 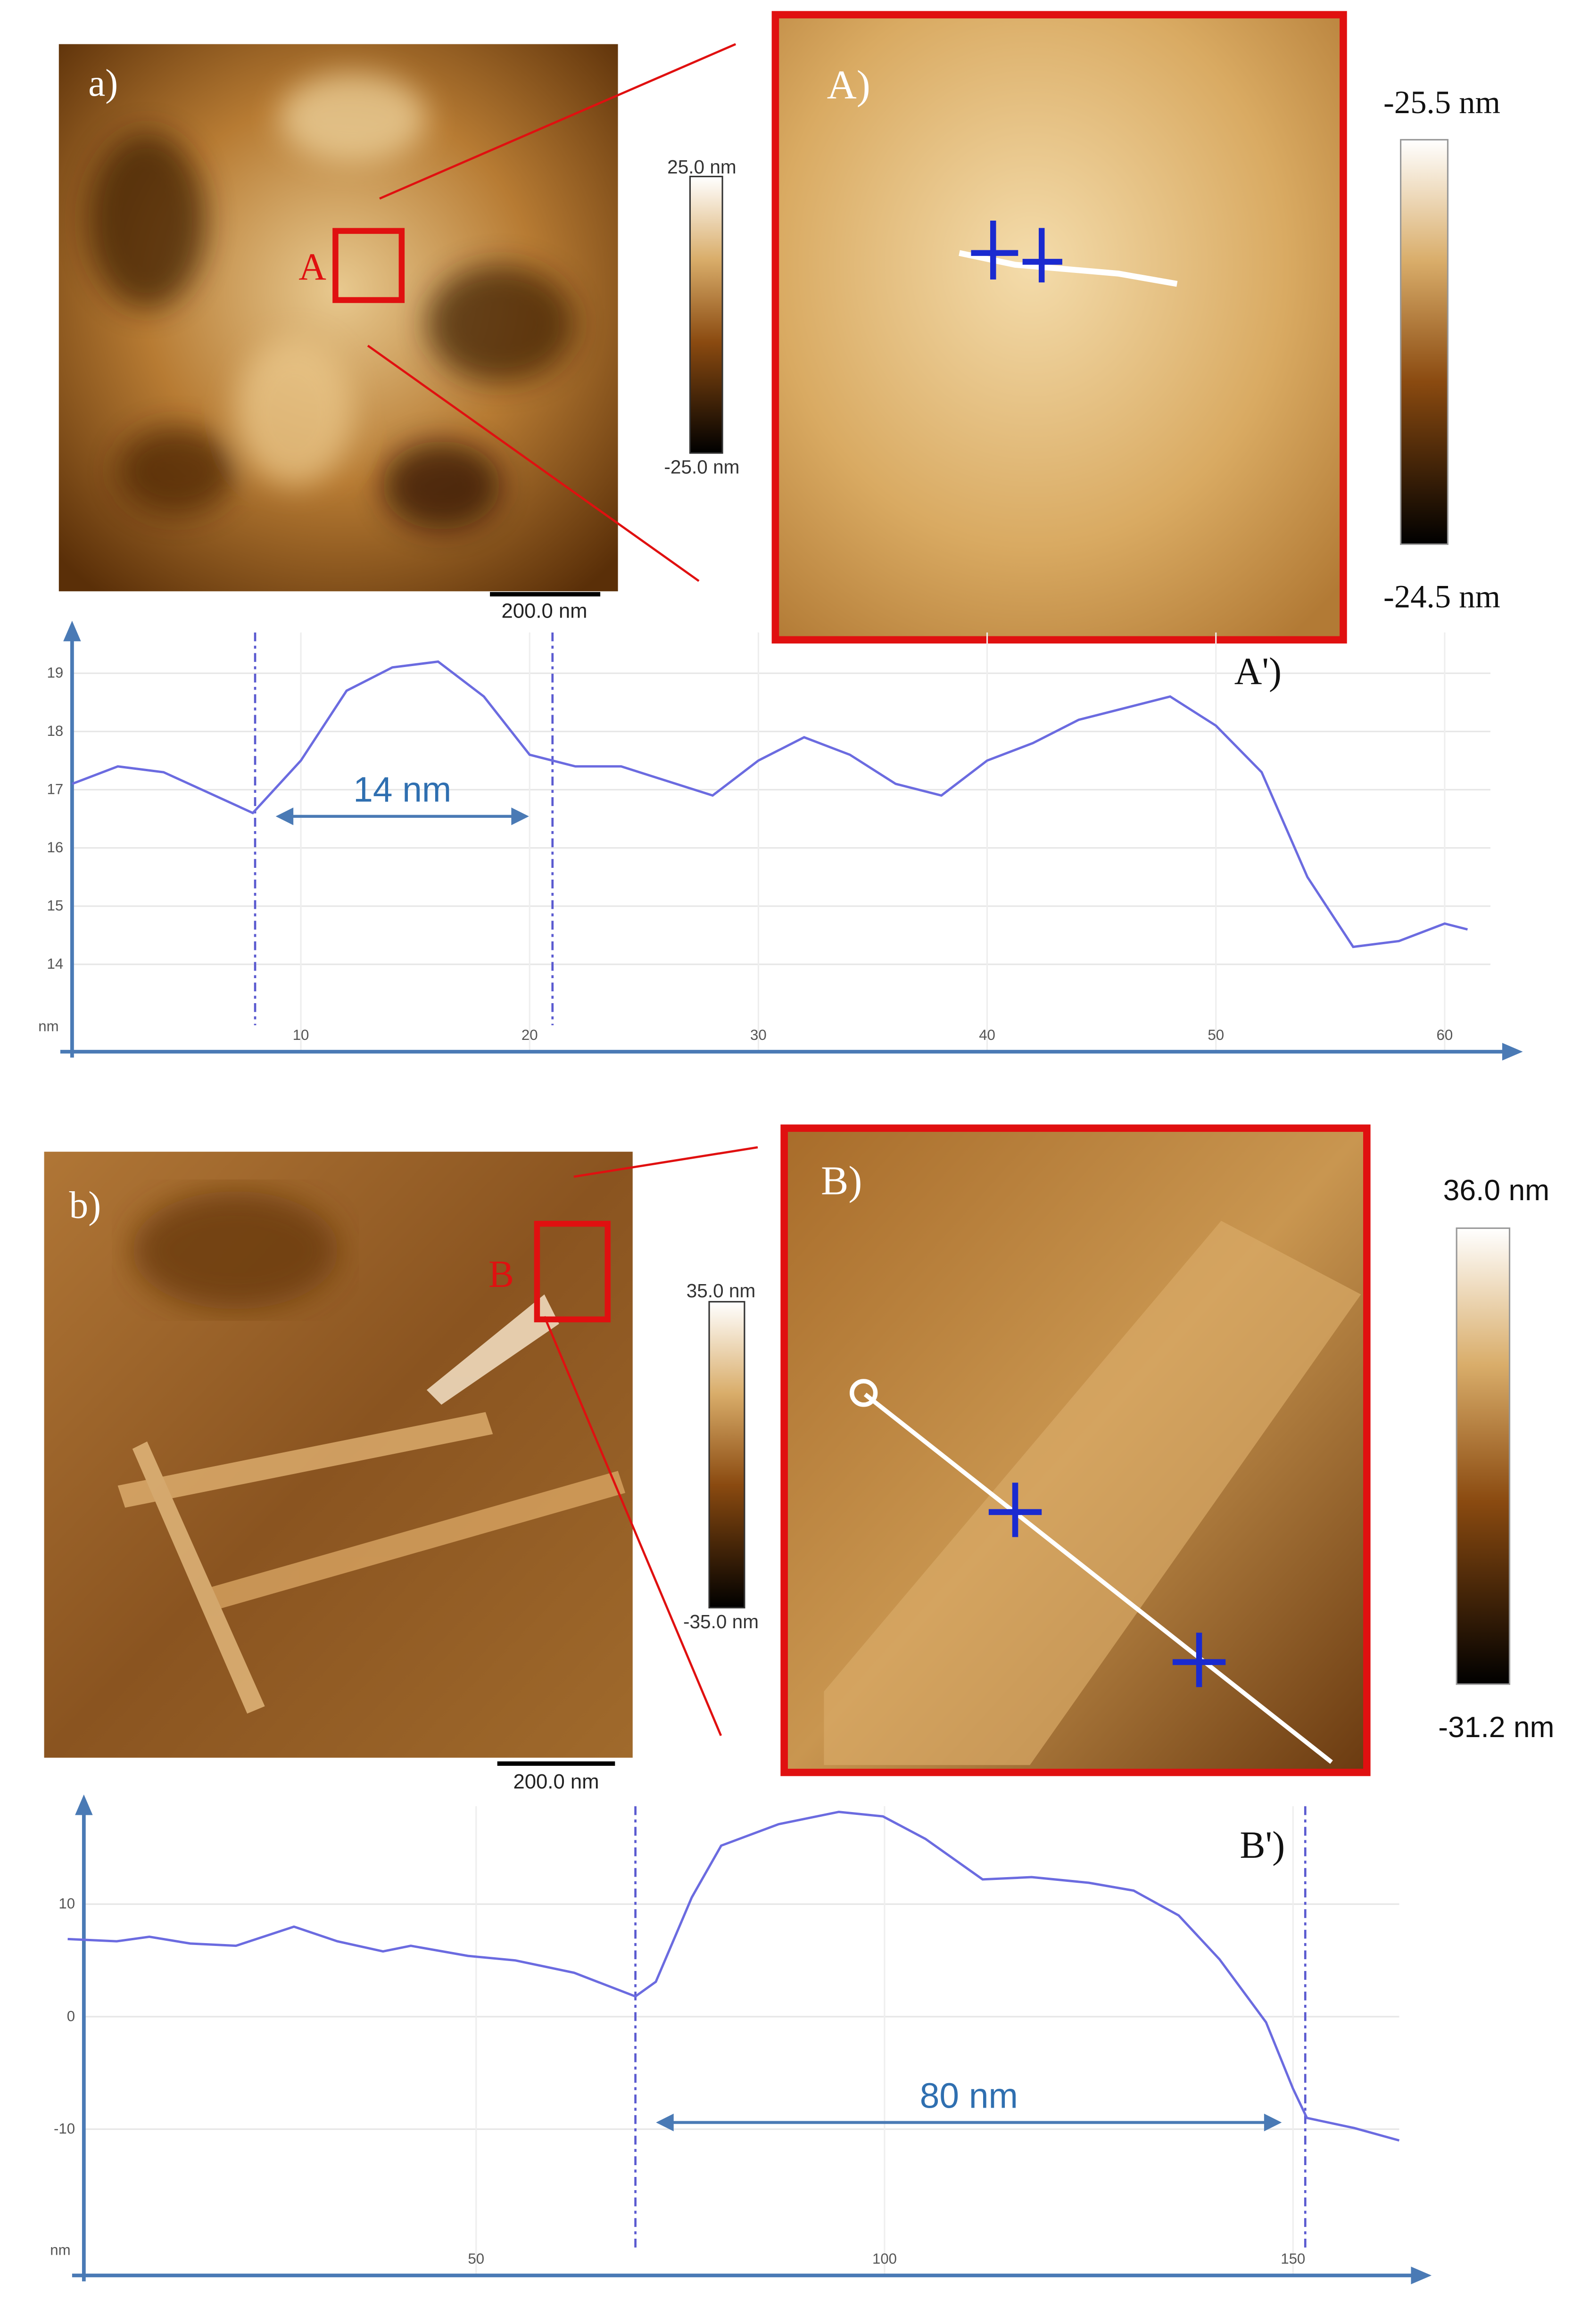 What do you see at coordinates (1059, 327) in the screenshot?
I see `zoom-image` at bounding box center [1059, 327].